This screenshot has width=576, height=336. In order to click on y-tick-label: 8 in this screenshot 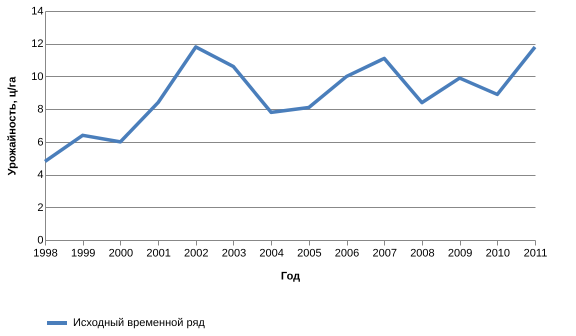, I will do `click(40, 110)`.